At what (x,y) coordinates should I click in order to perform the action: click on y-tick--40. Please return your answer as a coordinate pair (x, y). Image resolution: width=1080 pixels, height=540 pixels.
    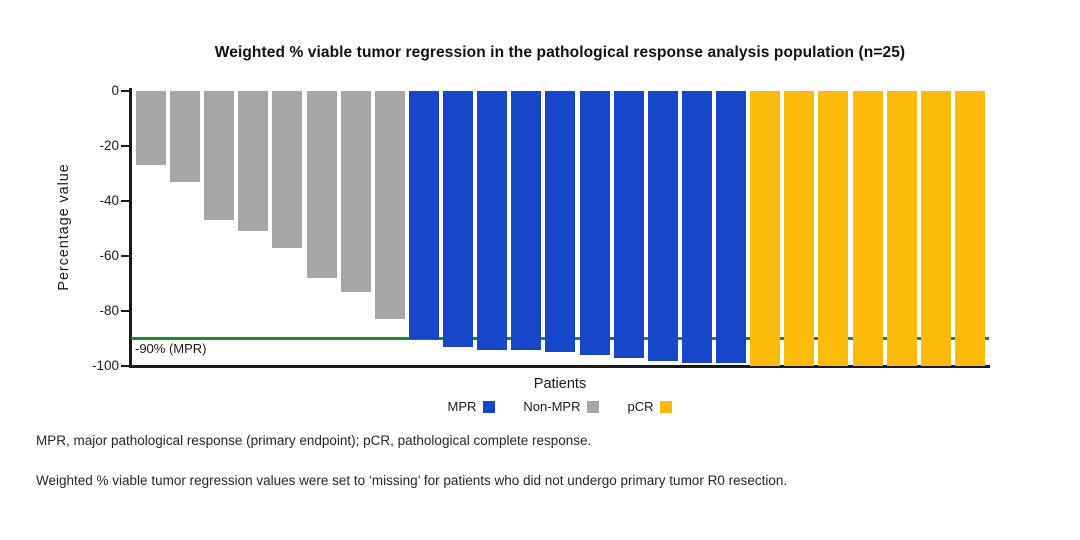
    Looking at the image, I should click on (125, 201).